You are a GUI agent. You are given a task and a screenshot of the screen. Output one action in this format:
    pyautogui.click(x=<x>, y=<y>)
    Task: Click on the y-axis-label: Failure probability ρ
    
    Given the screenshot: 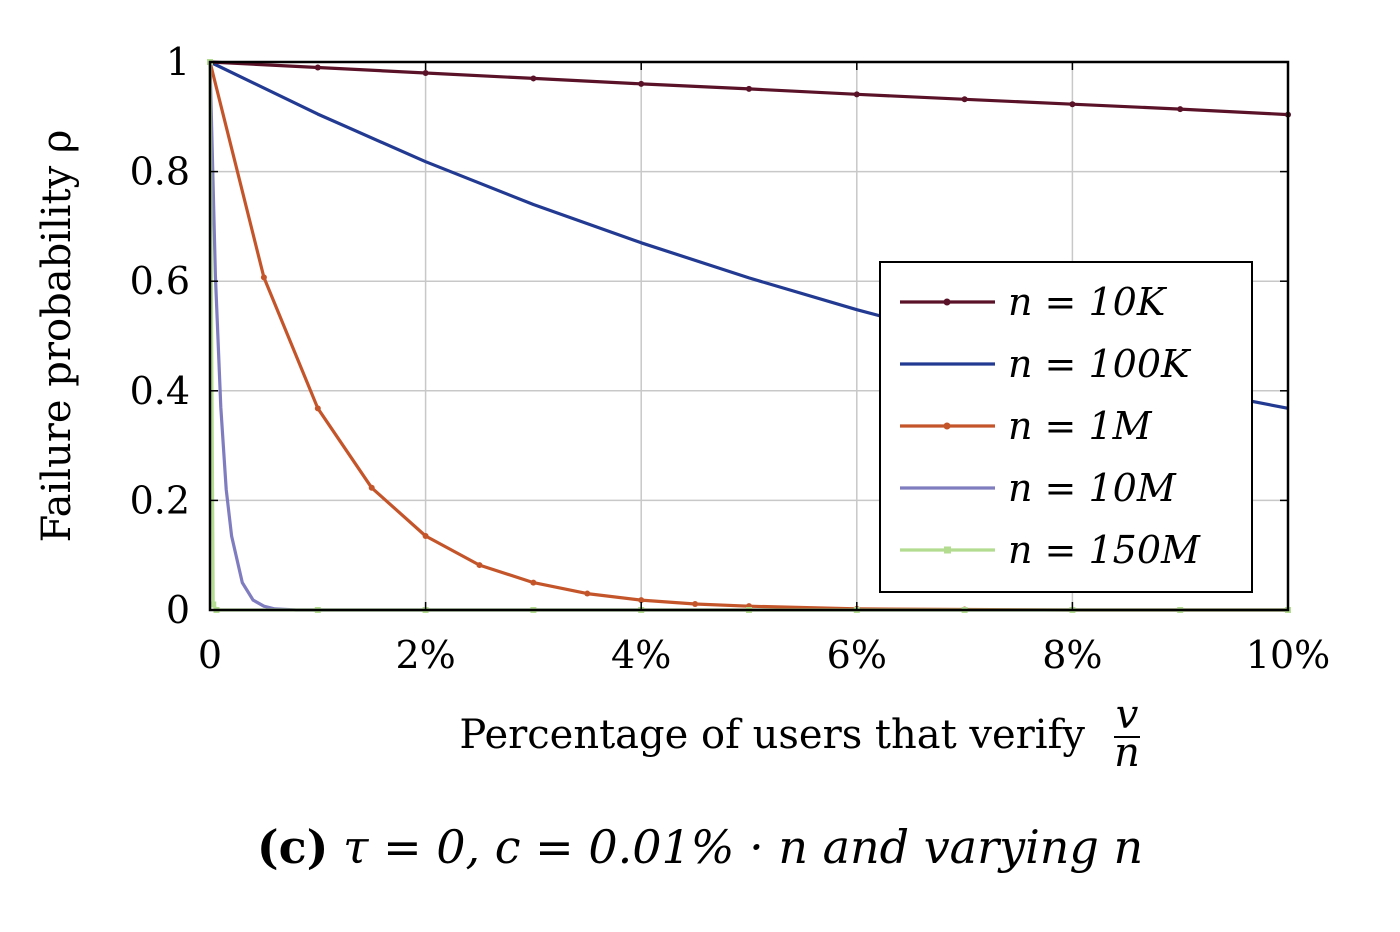 What is the action you would take?
    pyautogui.click(x=57, y=336)
    